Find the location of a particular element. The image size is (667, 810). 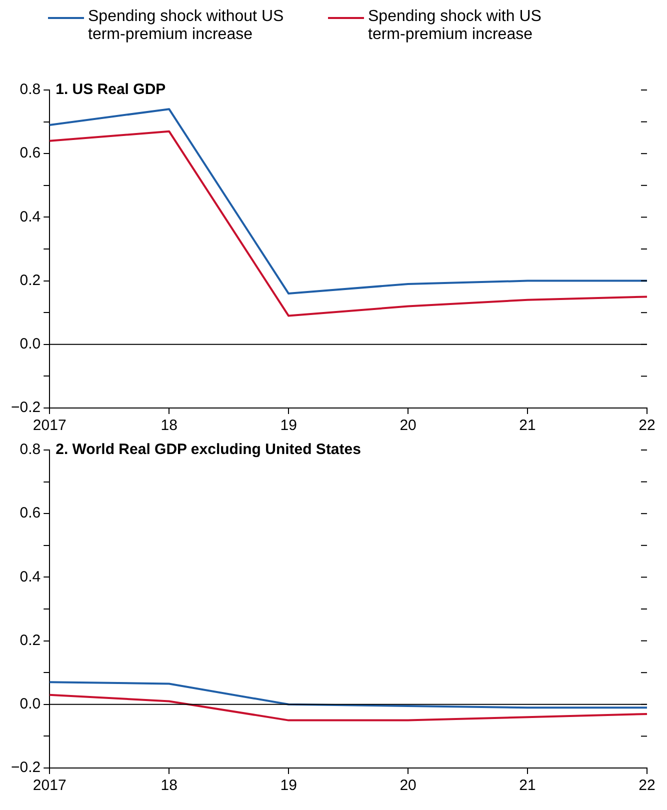

chart-title: 2. World Real GDP excluding United States is located at coordinates (208, 449).